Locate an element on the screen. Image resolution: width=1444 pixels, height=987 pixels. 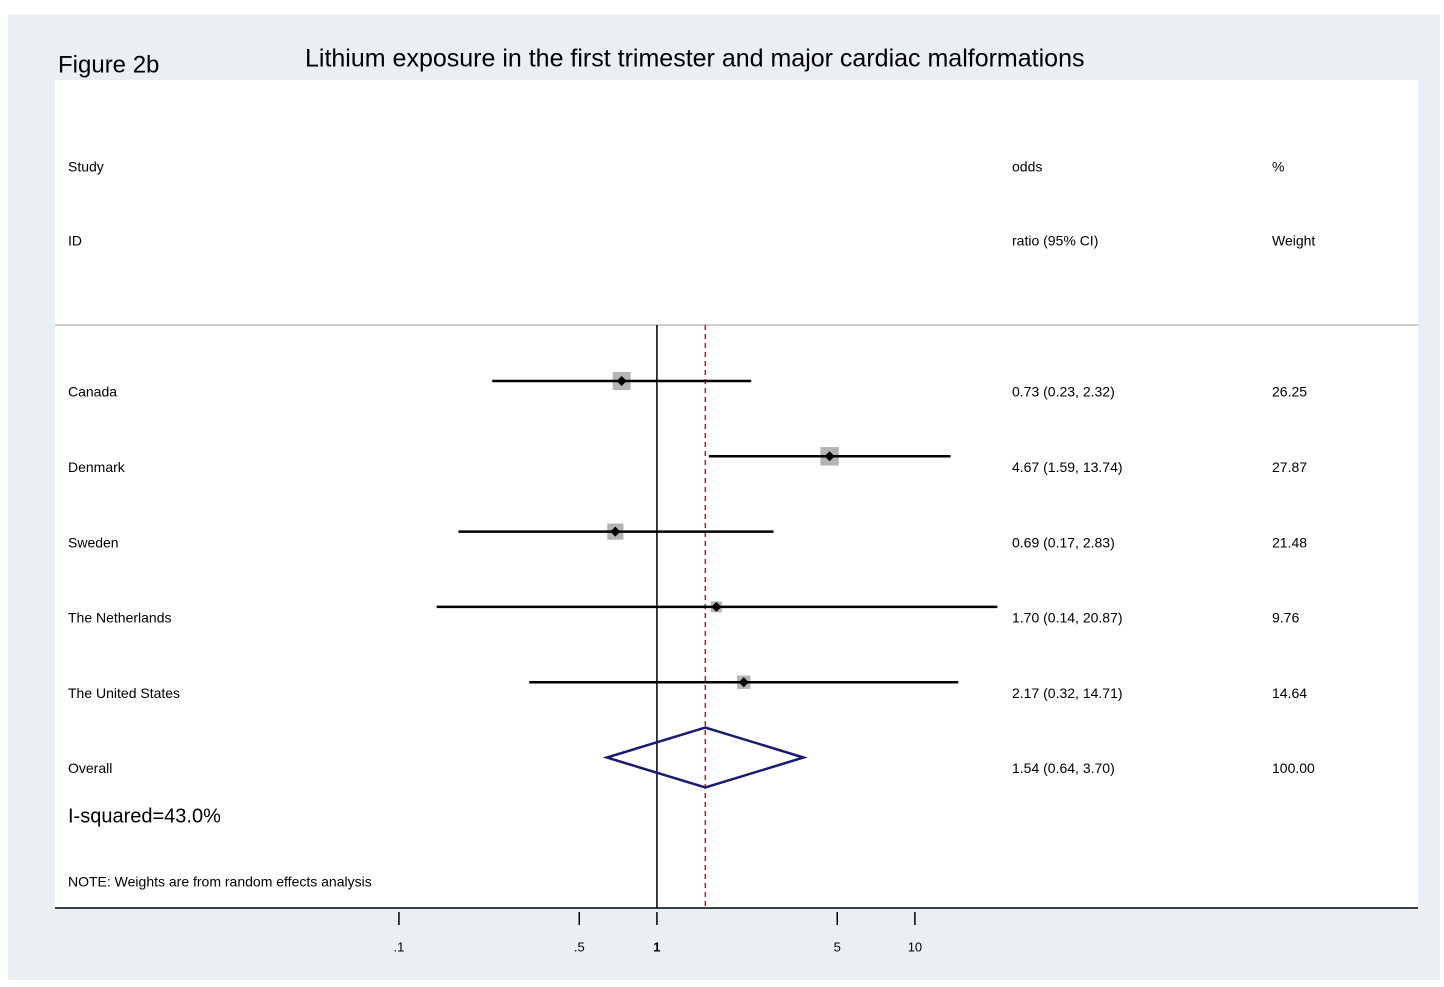
weight-label: 100.00 is located at coordinates (1293, 768).